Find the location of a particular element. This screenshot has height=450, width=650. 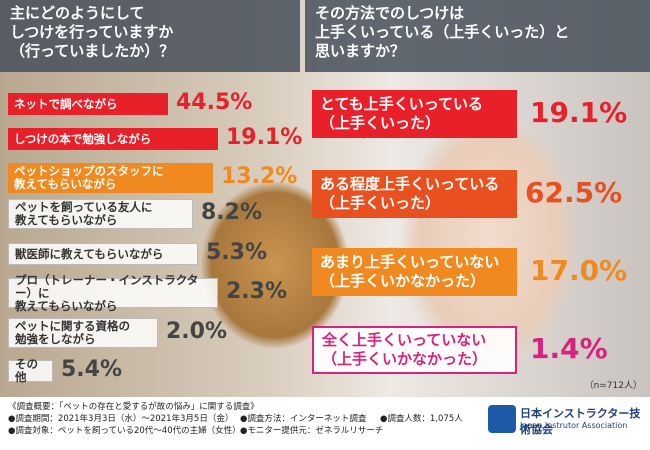

left-label: ペットショップのスタッフに 教えてもらいながら is located at coordinates (110, 178).